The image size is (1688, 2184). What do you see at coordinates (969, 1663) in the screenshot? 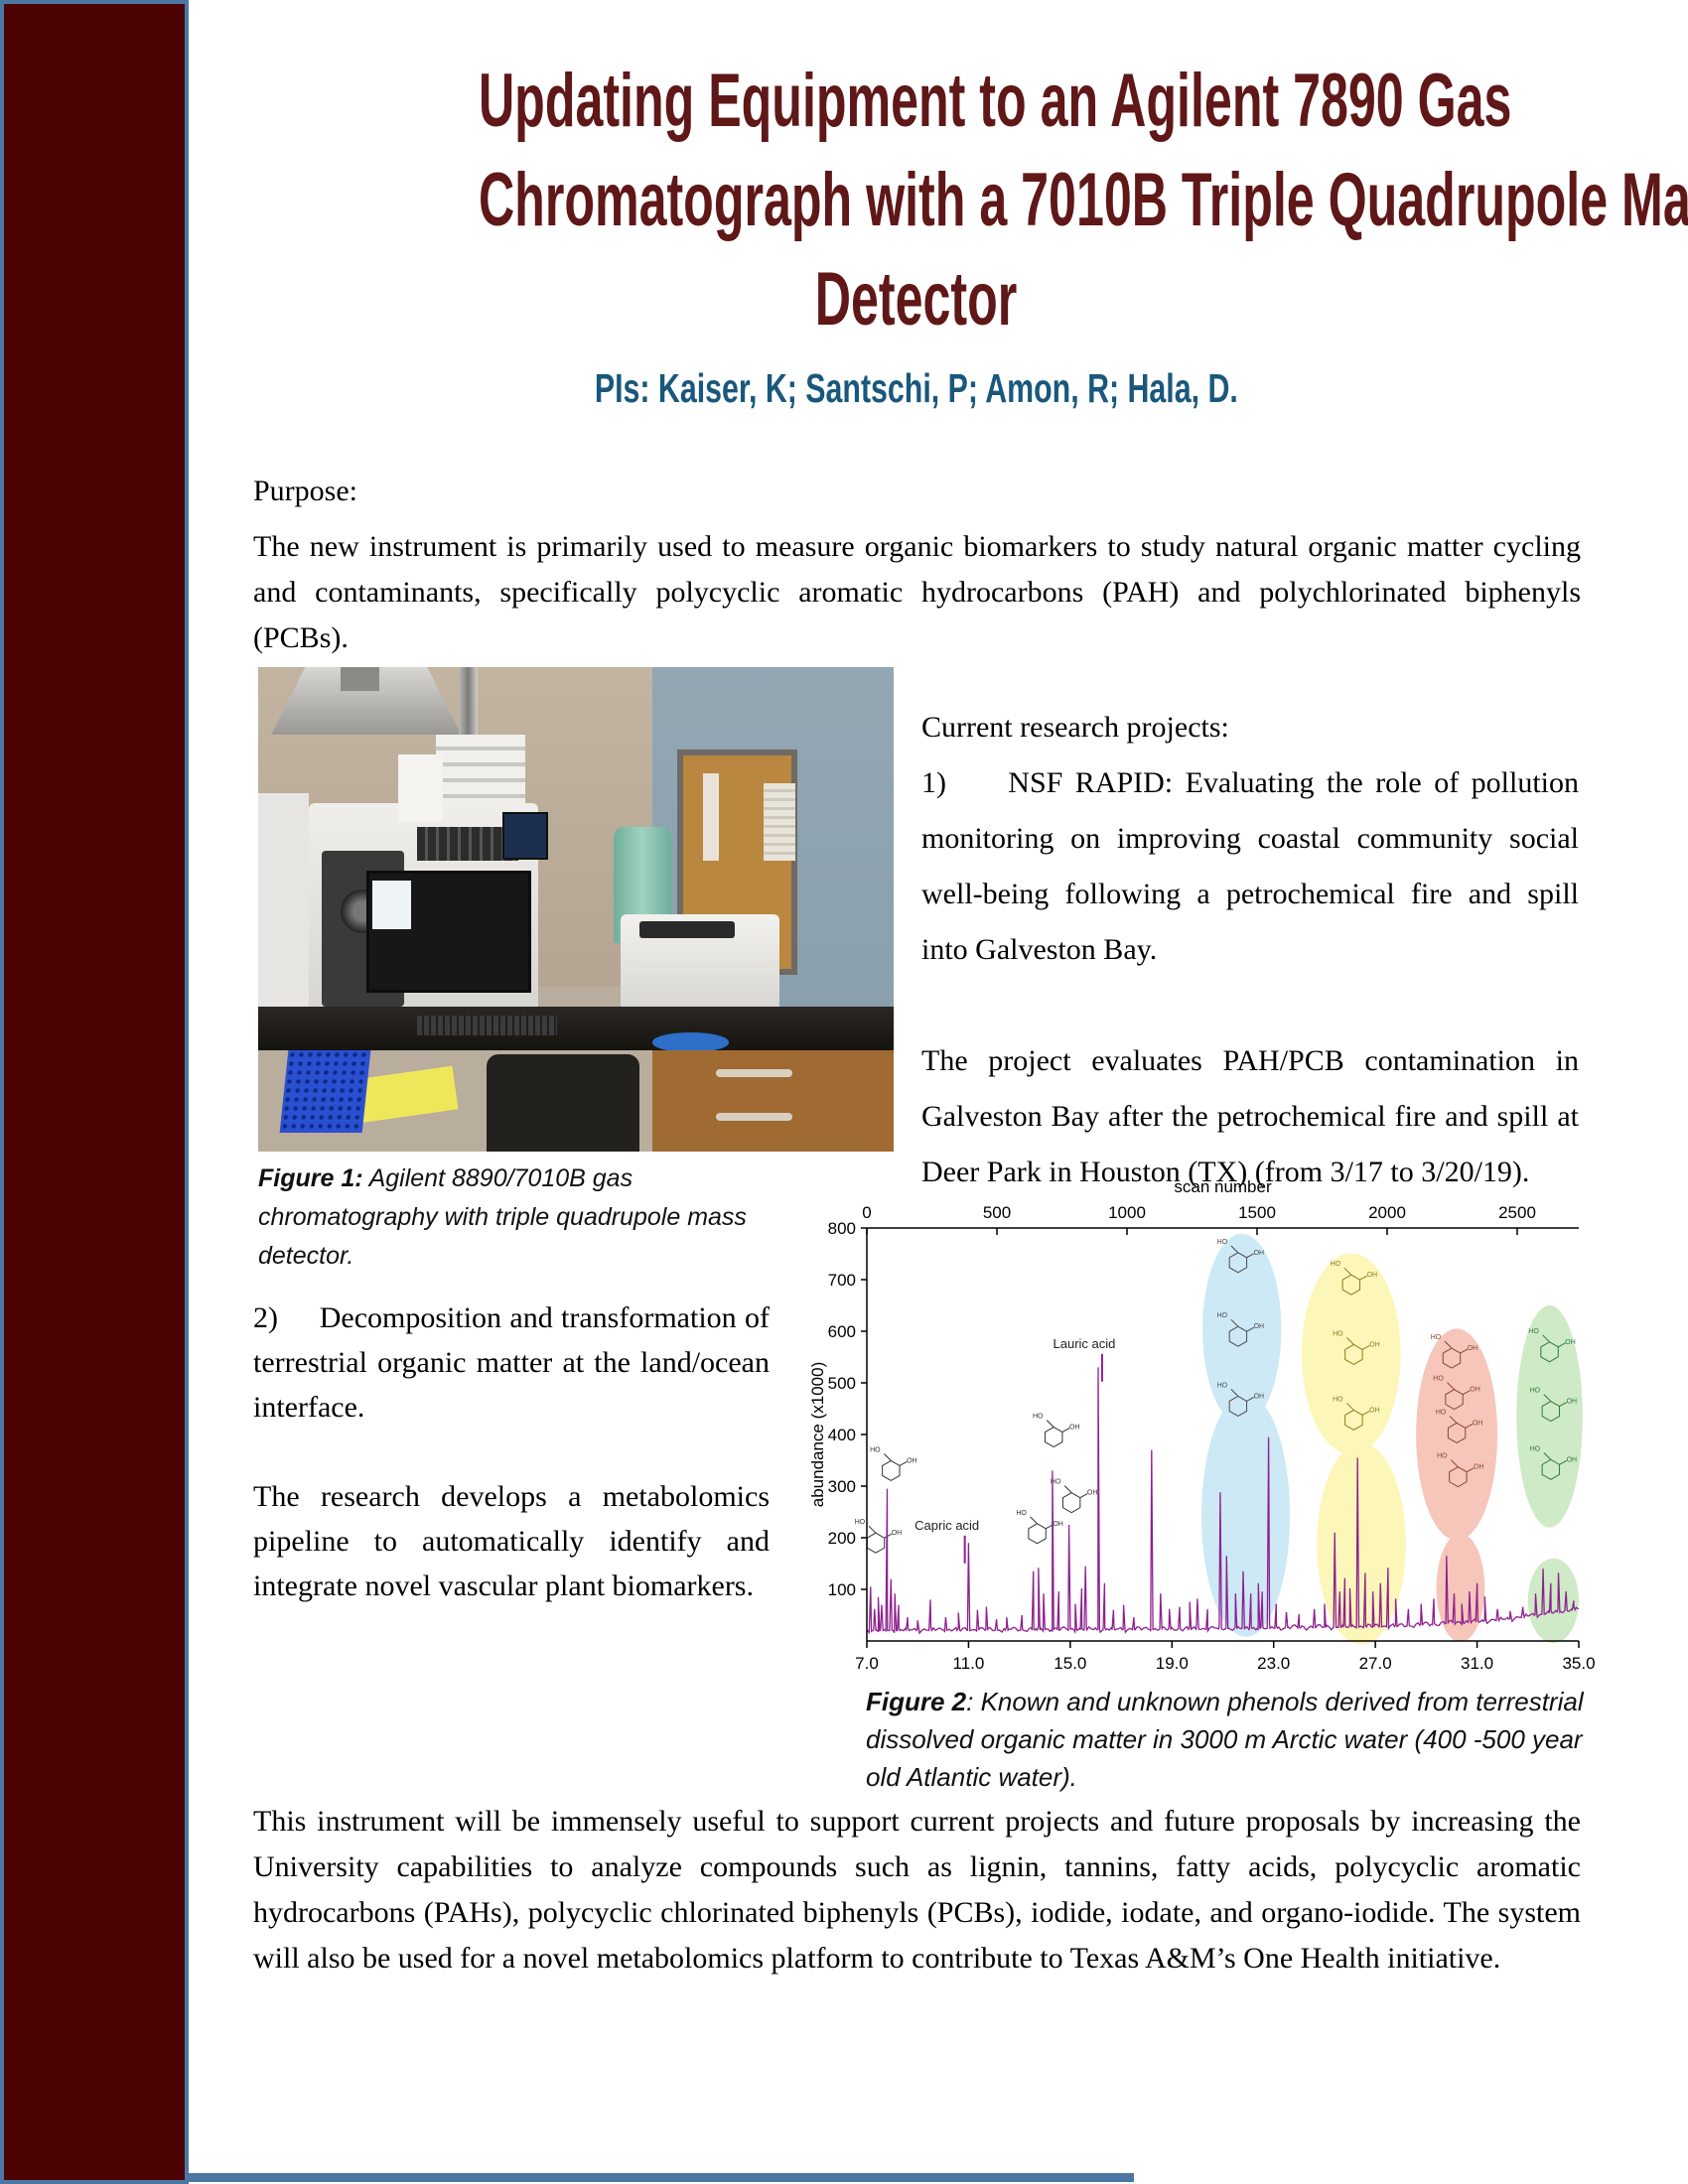
I see `svg-text: 11.0` at bounding box center [969, 1663].